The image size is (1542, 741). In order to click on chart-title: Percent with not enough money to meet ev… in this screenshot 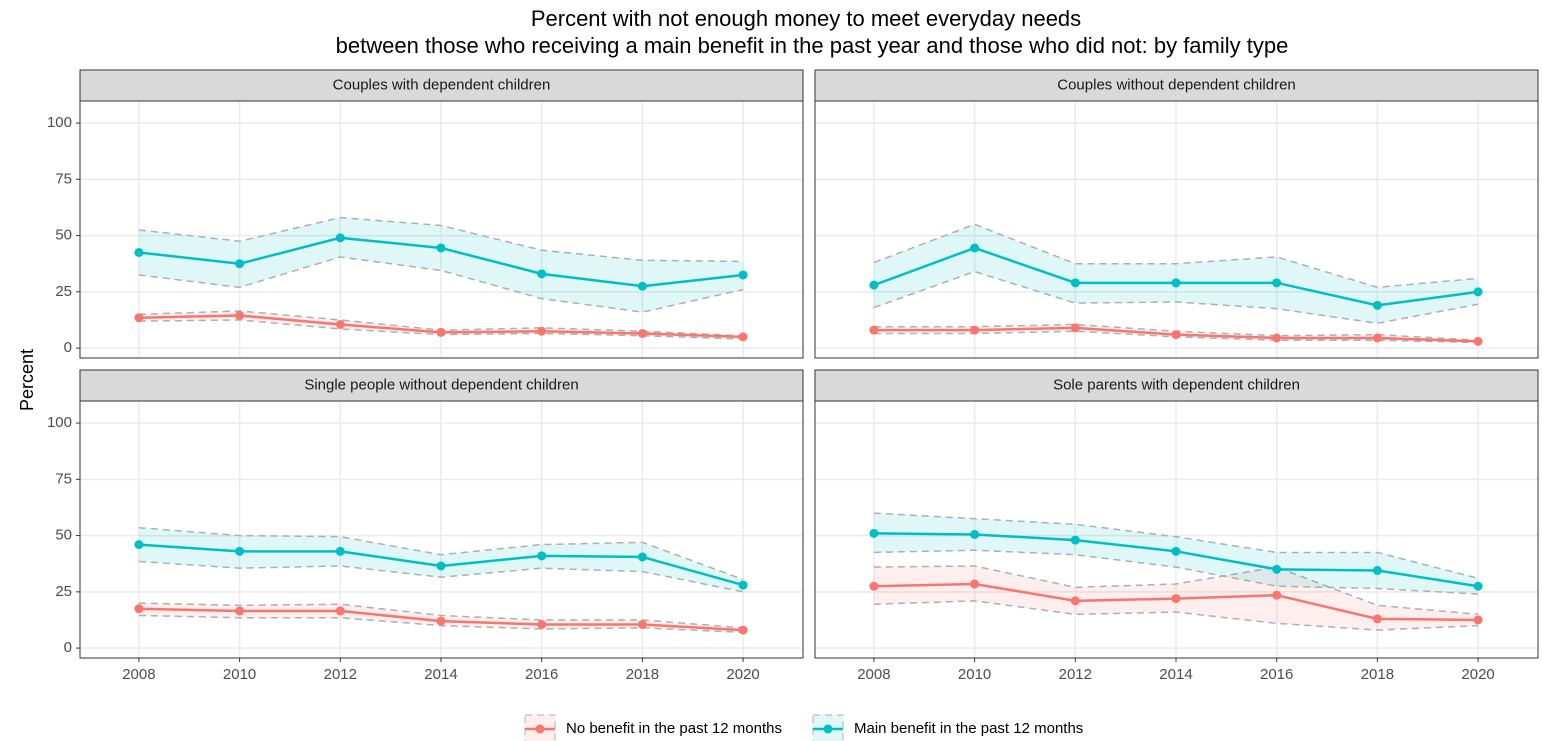, I will do `click(806, 18)`.